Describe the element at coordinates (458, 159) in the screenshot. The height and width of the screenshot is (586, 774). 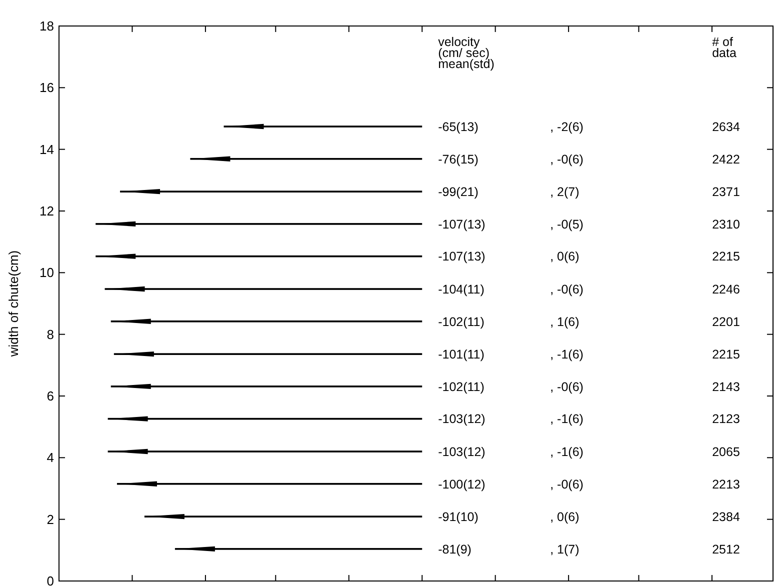
I see `data-label: -76(15)` at that location.